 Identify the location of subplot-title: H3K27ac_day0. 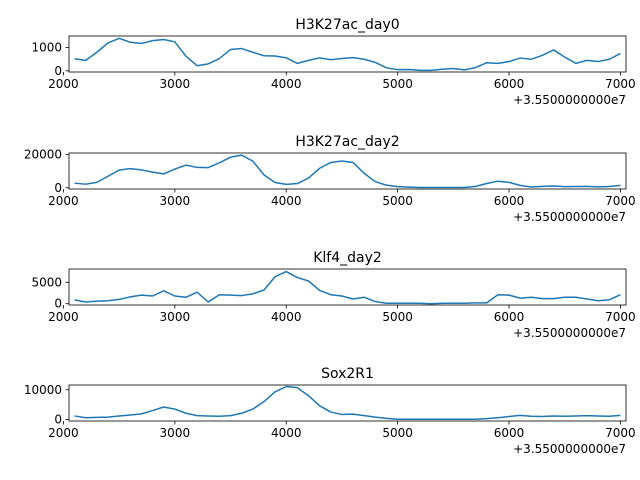
(347, 25).